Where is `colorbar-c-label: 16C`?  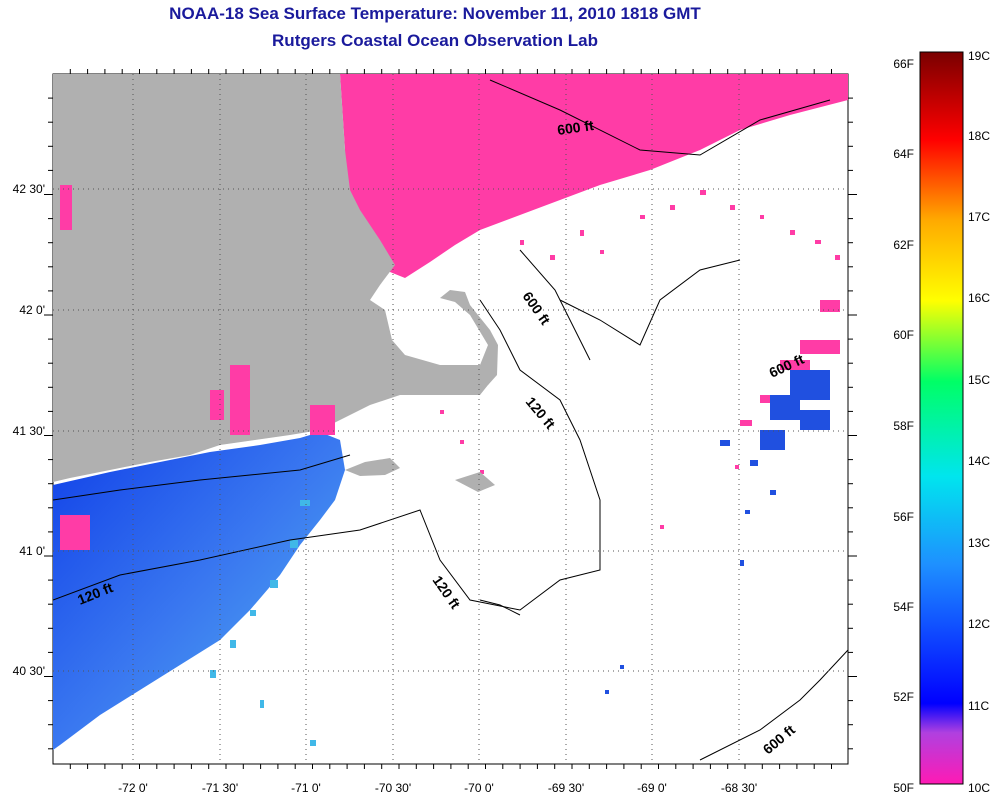 colorbar-c-label: 16C is located at coordinates (979, 298).